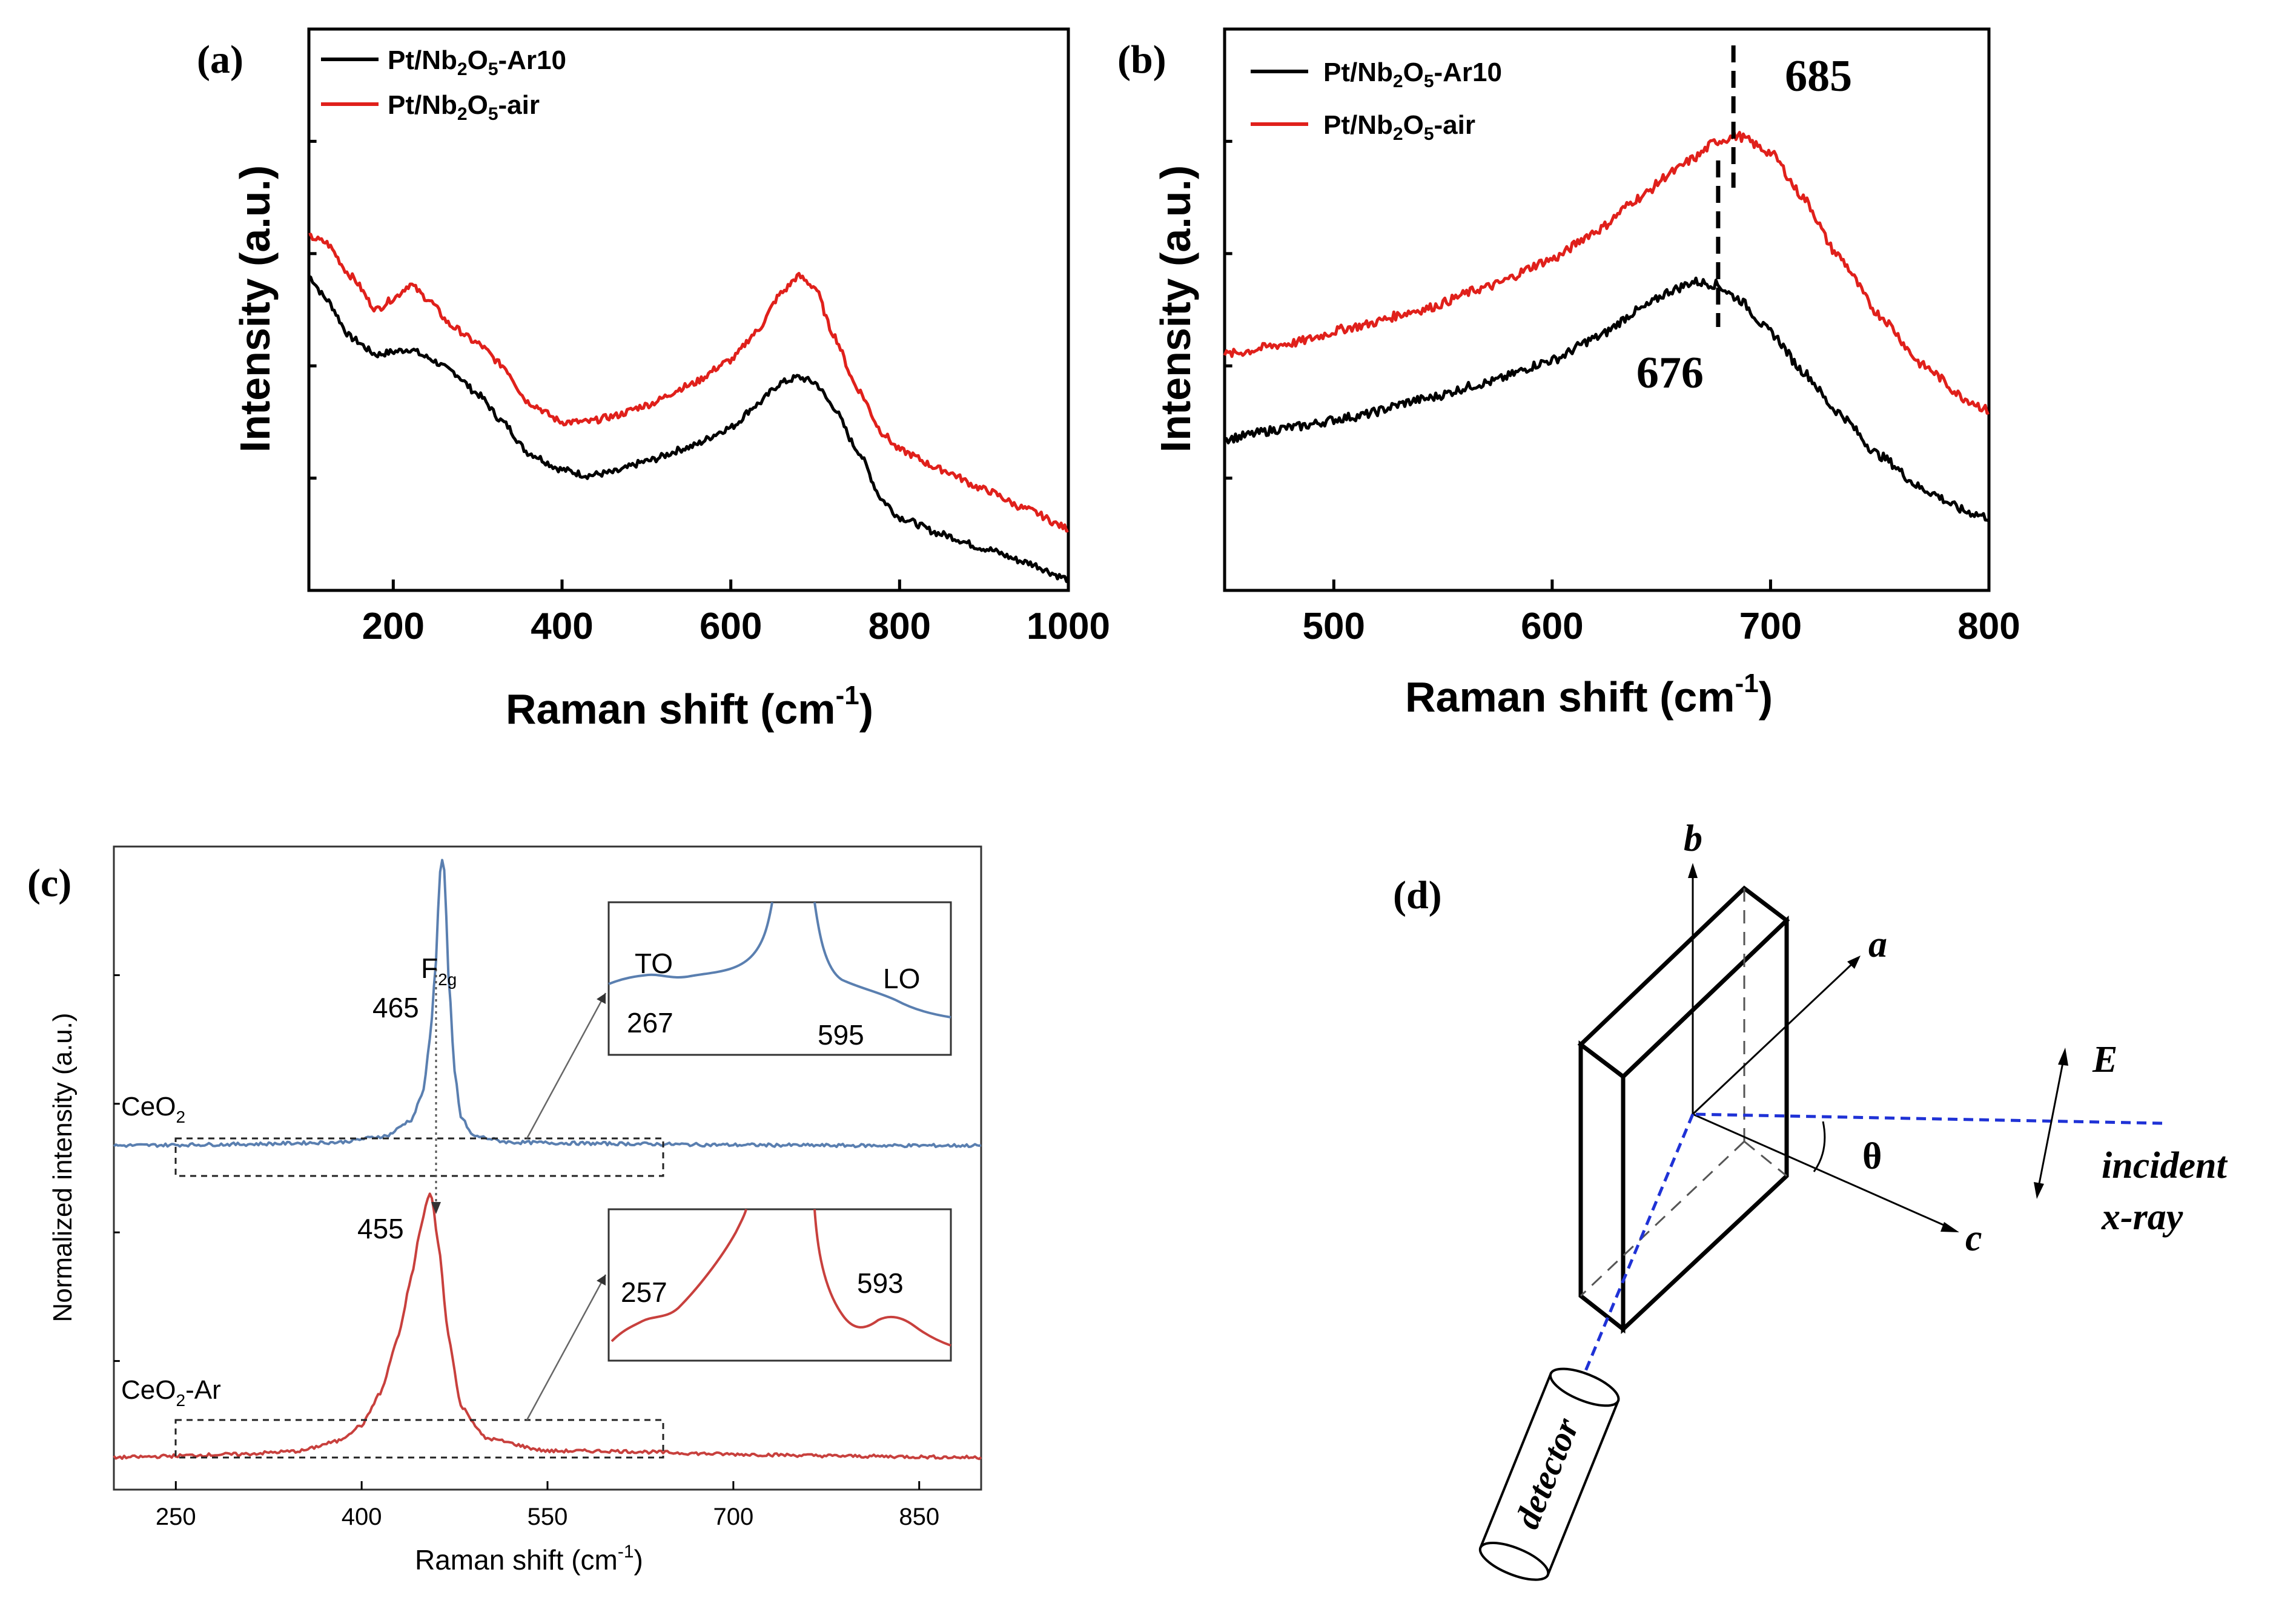  What do you see at coordinates (1927, 1118) in the screenshot?
I see `incident-beam` at bounding box center [1927, 1118].